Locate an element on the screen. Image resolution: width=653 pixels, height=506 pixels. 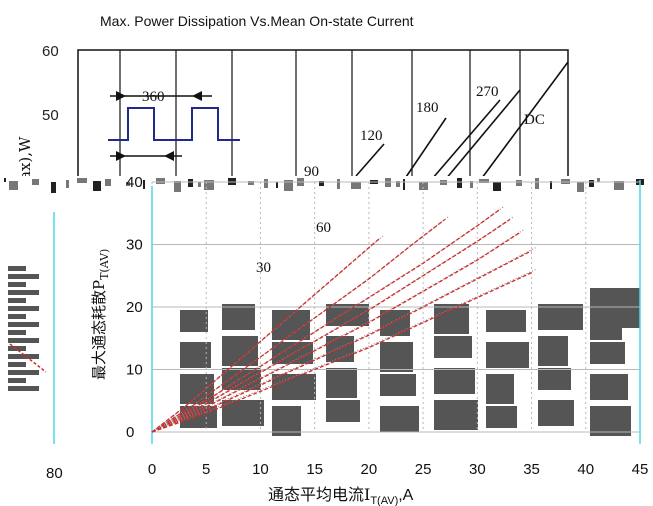
x-tick-40: 40 is located at coordinates (585, 469).